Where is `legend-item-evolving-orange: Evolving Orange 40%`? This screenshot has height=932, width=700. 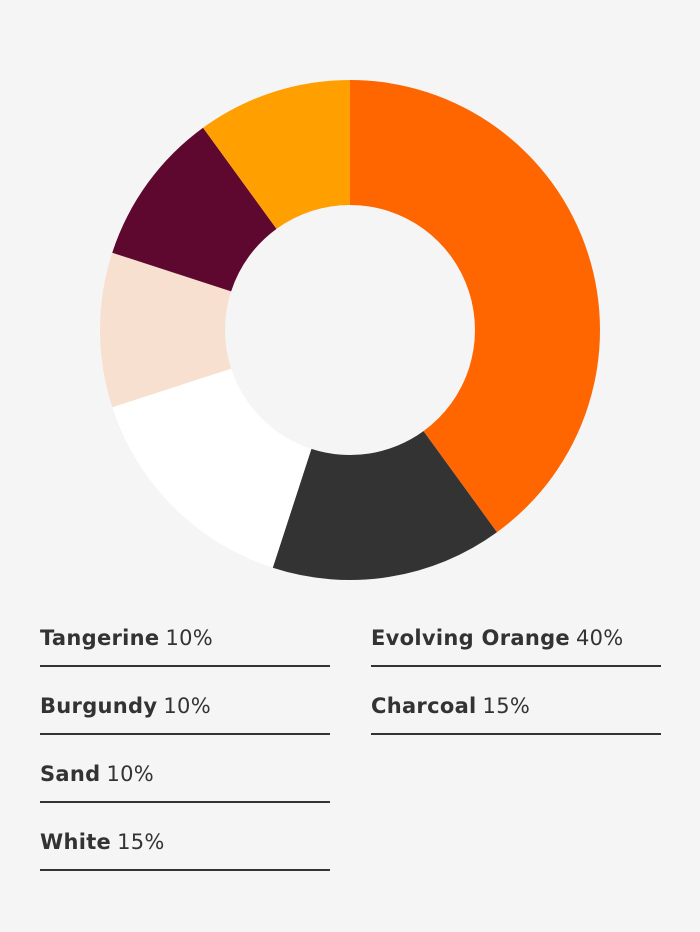 legend-item-evolving-orange: Evolving Orange 40% is located at coordinates (516, 638).